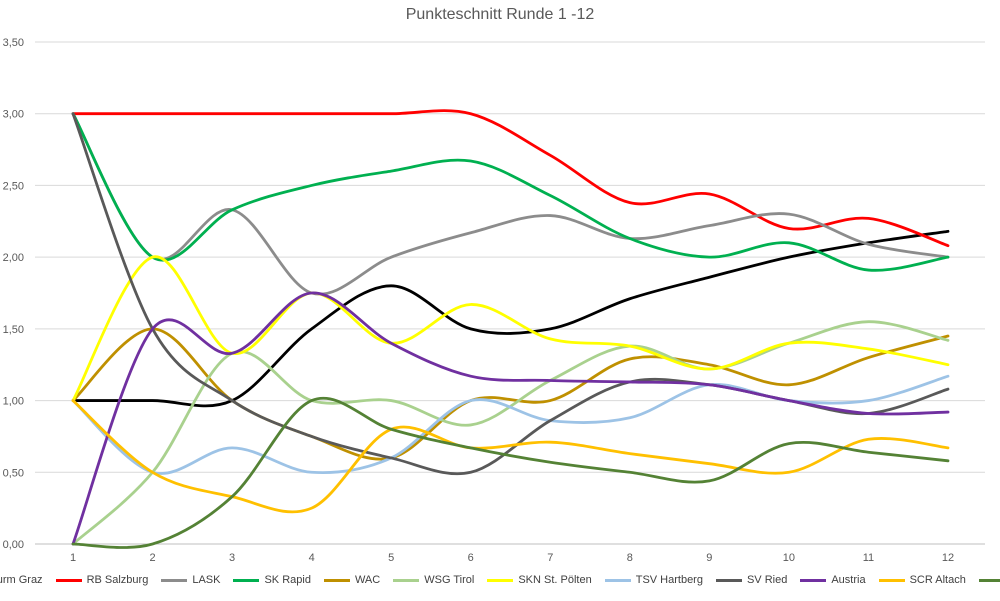  Describe the element at coordinates (948, 558) in the screenshot. I see `x-tick-label: 12` at that location.